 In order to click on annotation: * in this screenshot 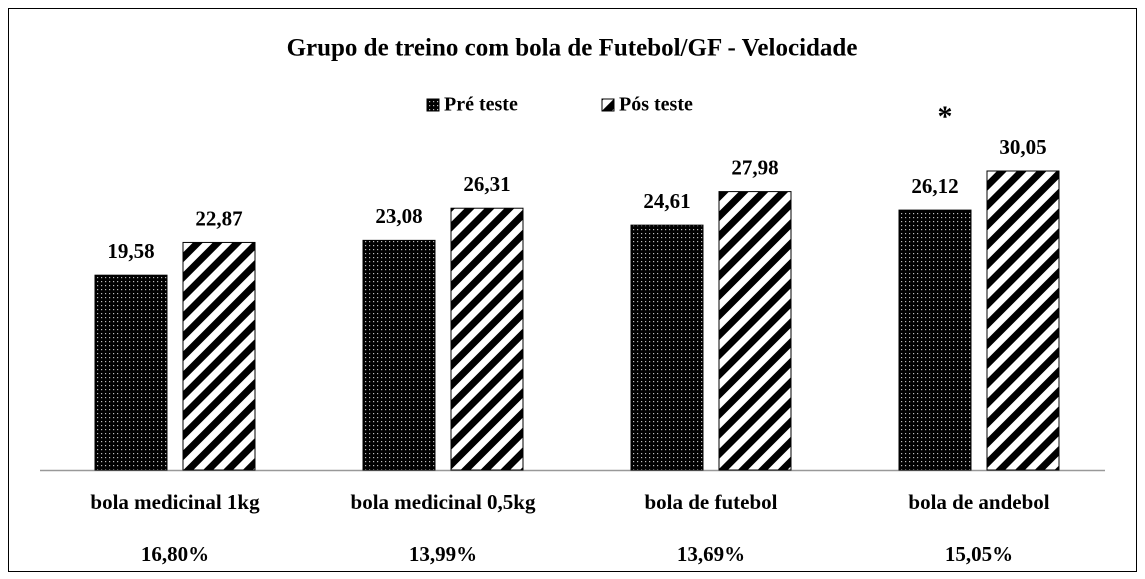, I will do `click(945, 116)`.